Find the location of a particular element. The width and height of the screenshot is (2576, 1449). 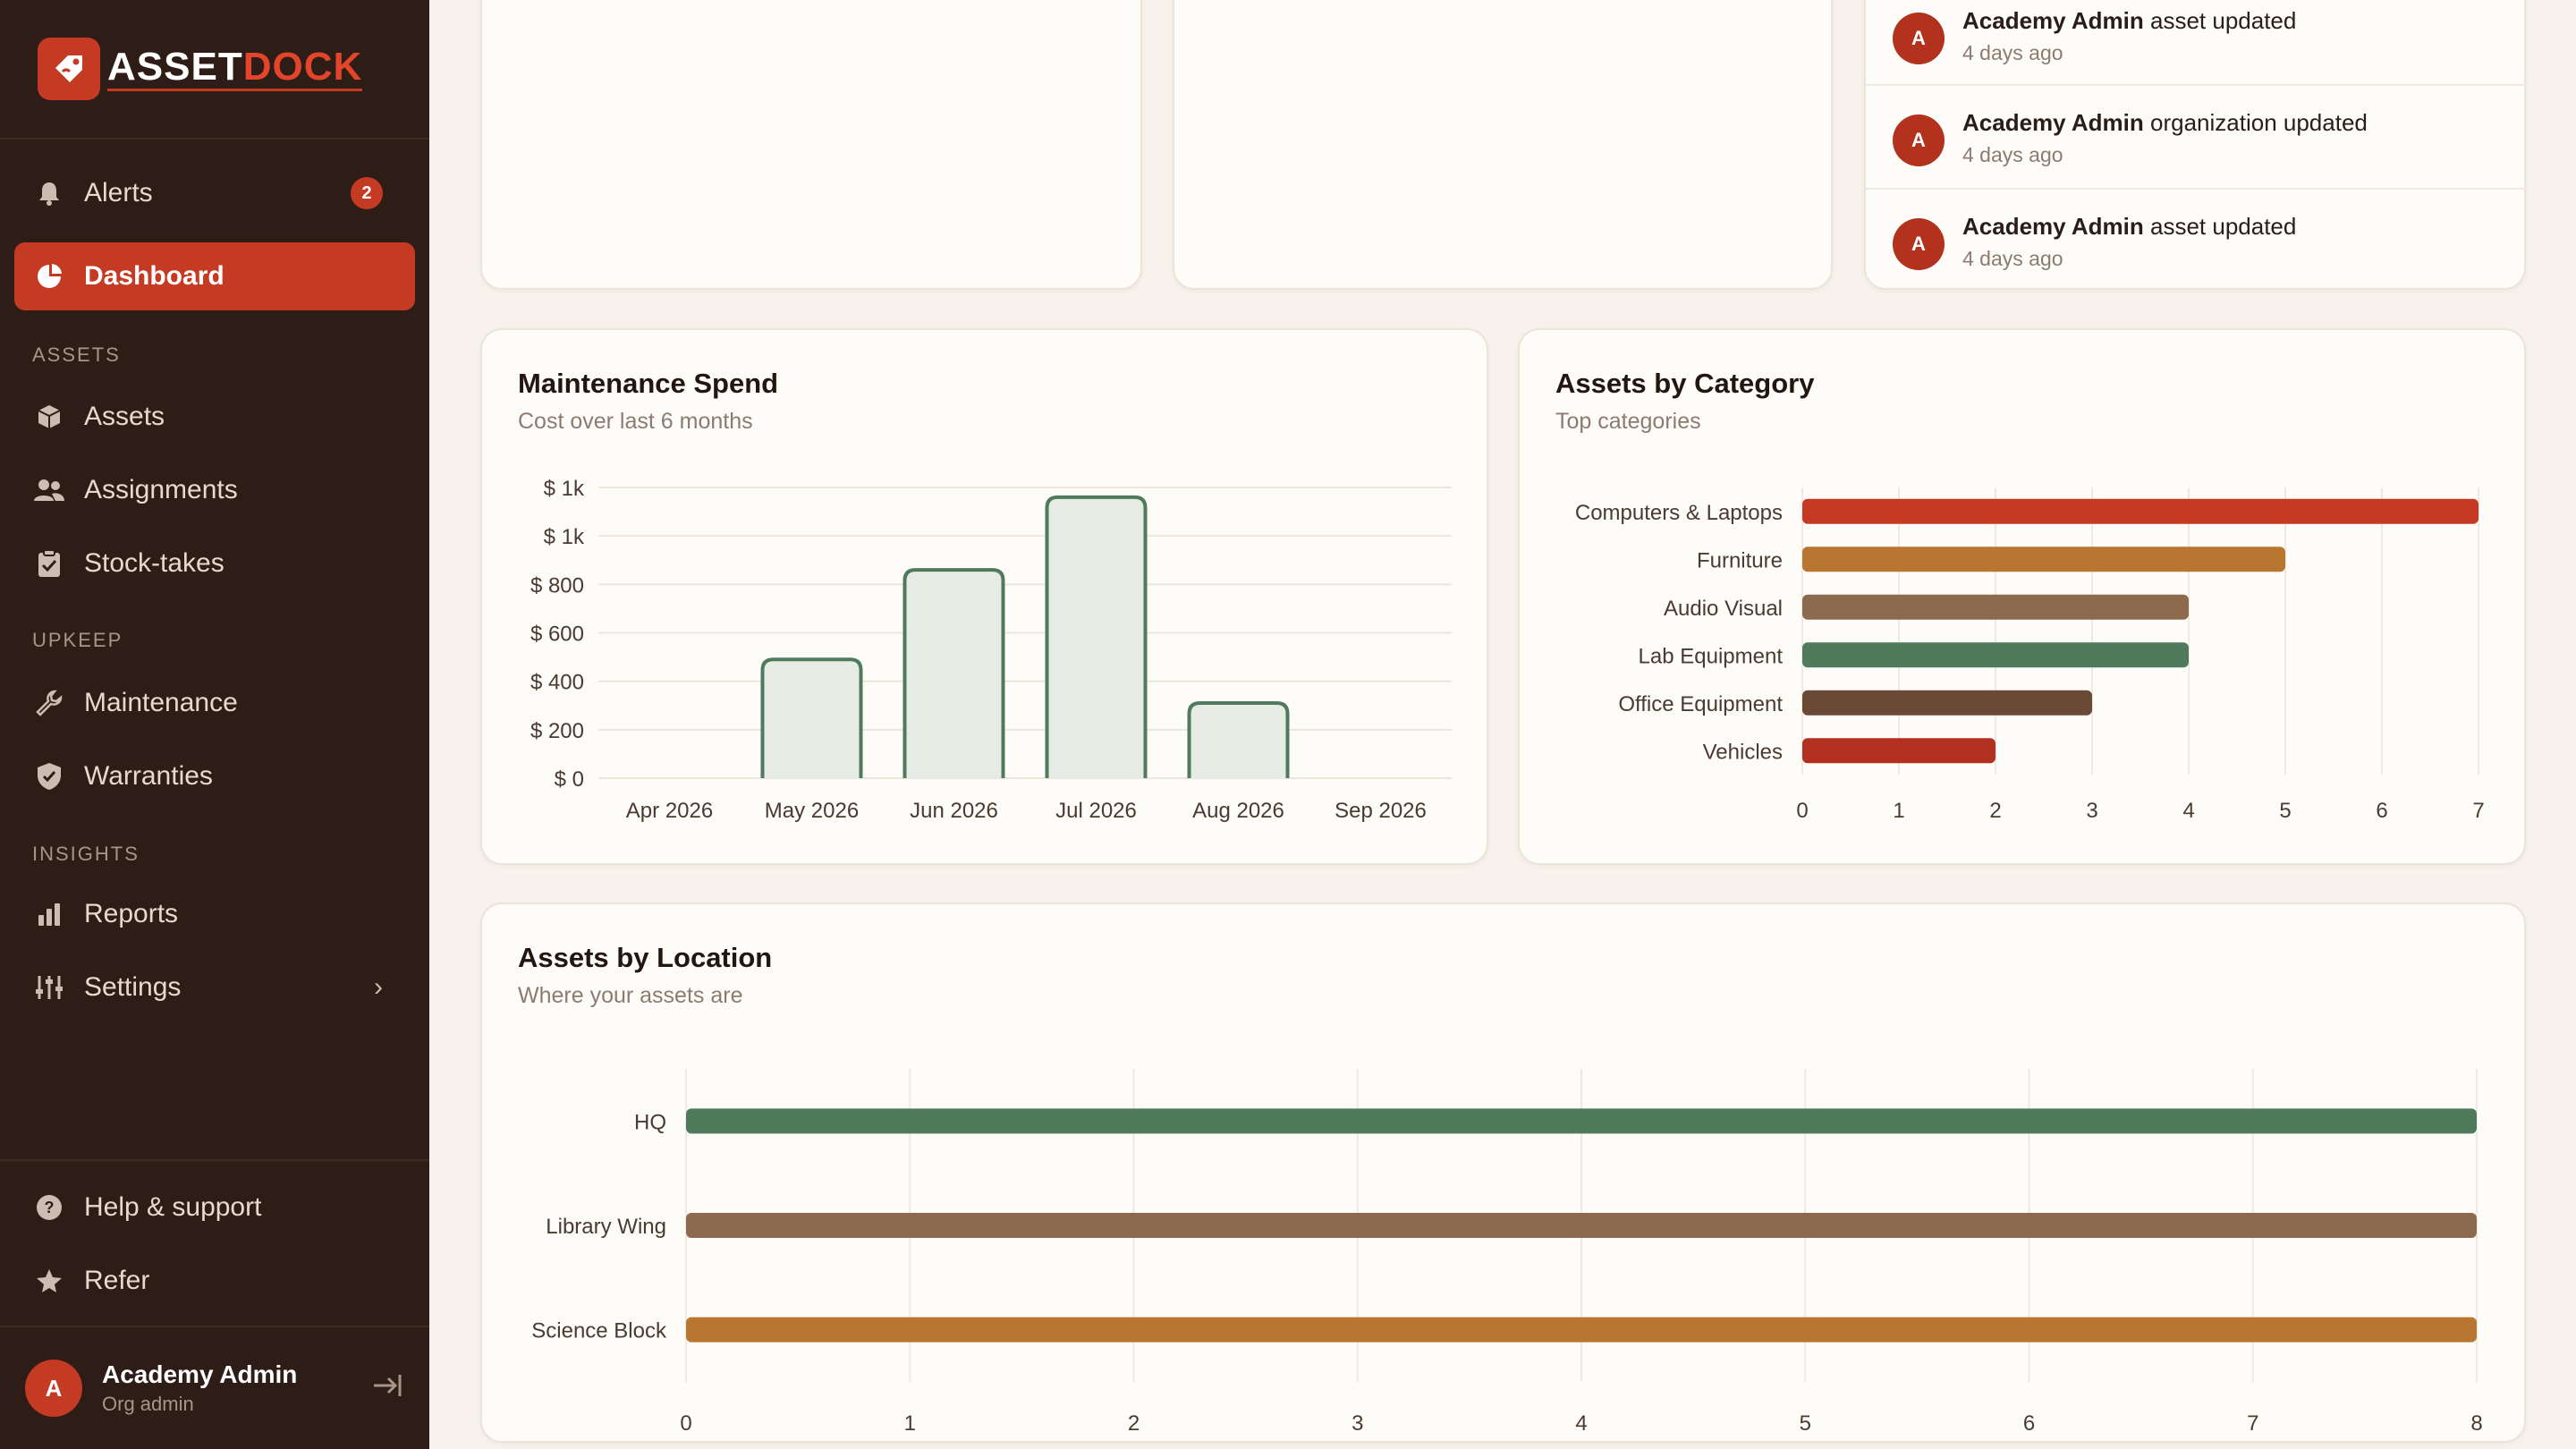

sidebar-item-stocktakes: Stock-takes is located at coordinates (214, 563).